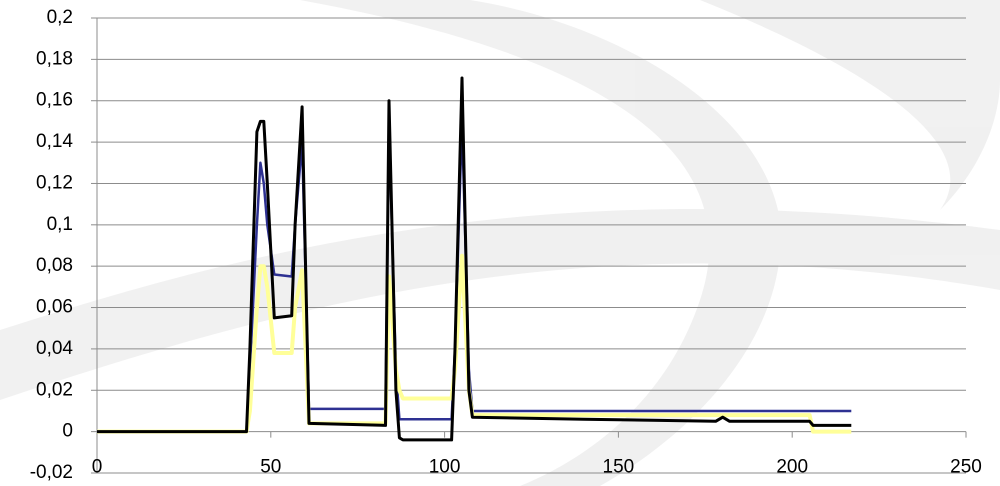  What do you see at coordinates (54, 265) in the screenshot?
I see `y-tick-label: 0,08` at bounding box center [54, 265].